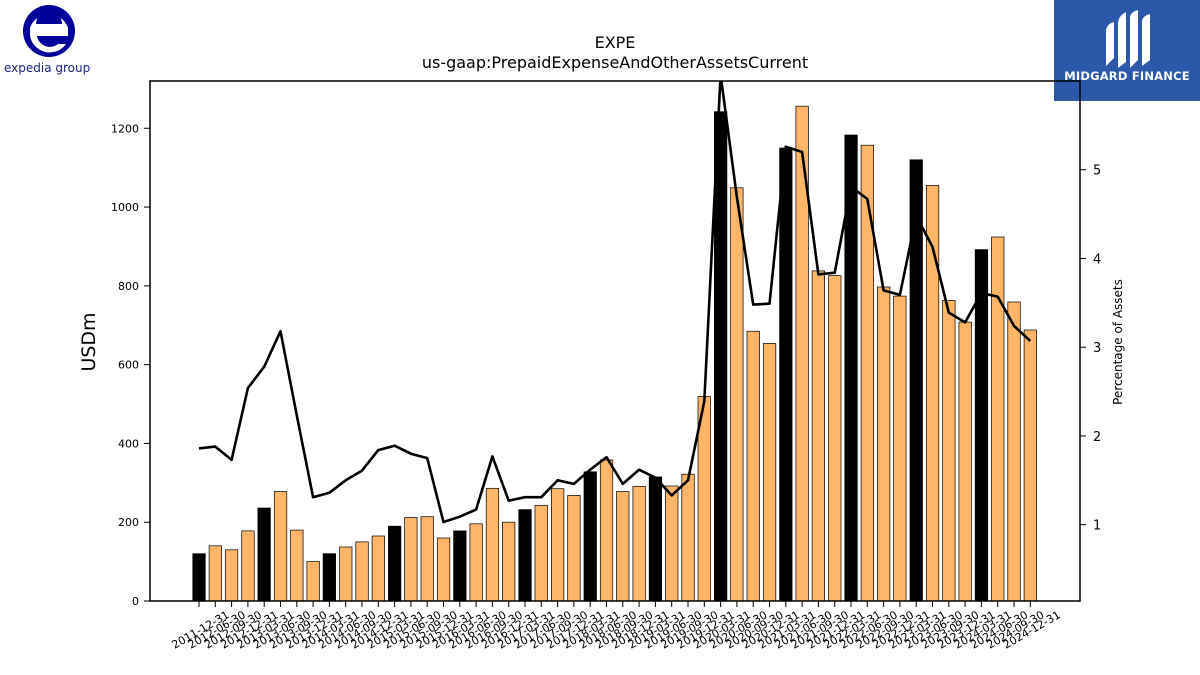 This screenshot has height=675, width=1200. Describe the element at coordinates (1097, 348) in the screenshot. I see `y2-tick-label: 3` at that location.